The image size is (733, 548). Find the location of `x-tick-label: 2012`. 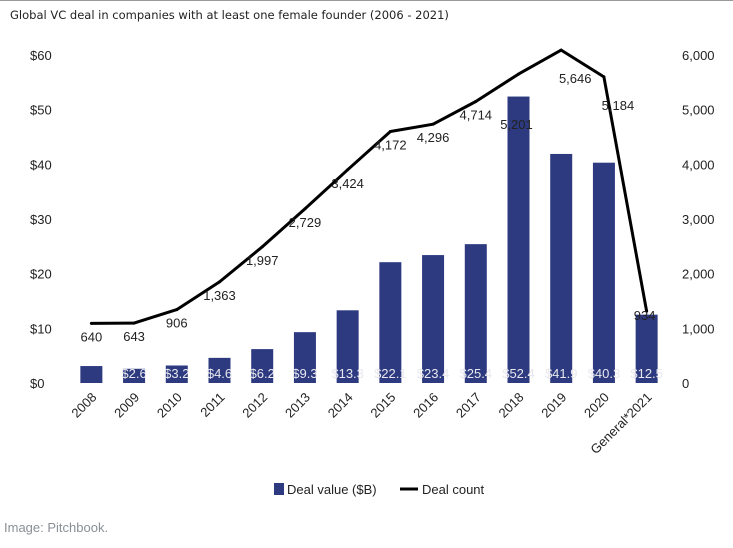

x-tick-label: 2012 is located at coordinates (254, 405).